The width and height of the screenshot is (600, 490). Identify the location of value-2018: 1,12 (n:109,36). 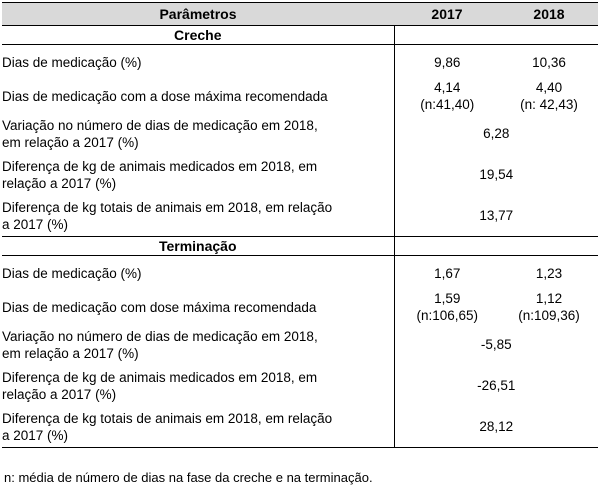
(549, 307).